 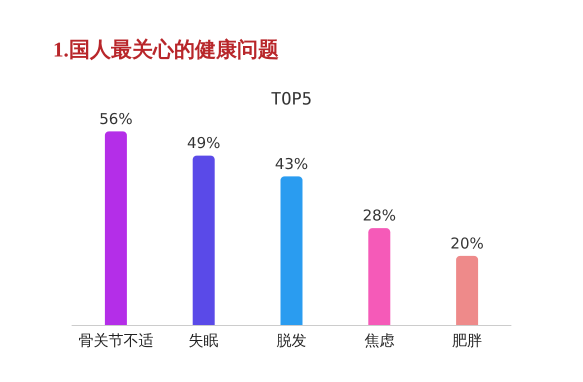 What do you see at coordinates (379, 215) in the screenshot?
I see `data-label: 28%` at bounding box center [379, 215].